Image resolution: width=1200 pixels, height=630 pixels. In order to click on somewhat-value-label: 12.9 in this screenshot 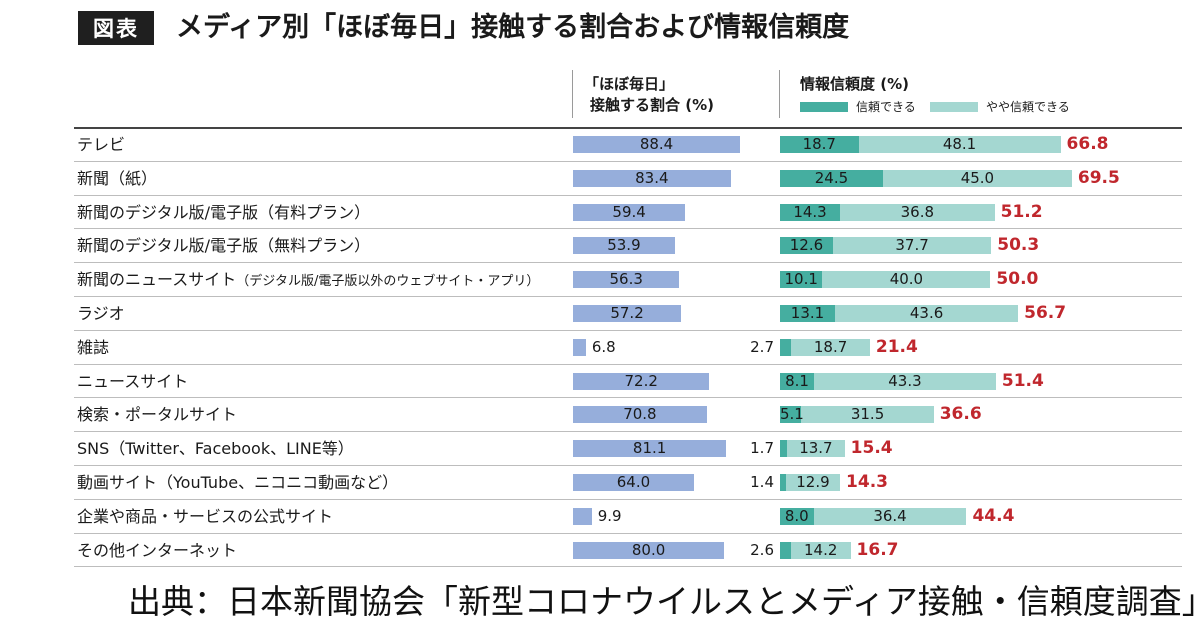, I will do `click(813, 481)`.